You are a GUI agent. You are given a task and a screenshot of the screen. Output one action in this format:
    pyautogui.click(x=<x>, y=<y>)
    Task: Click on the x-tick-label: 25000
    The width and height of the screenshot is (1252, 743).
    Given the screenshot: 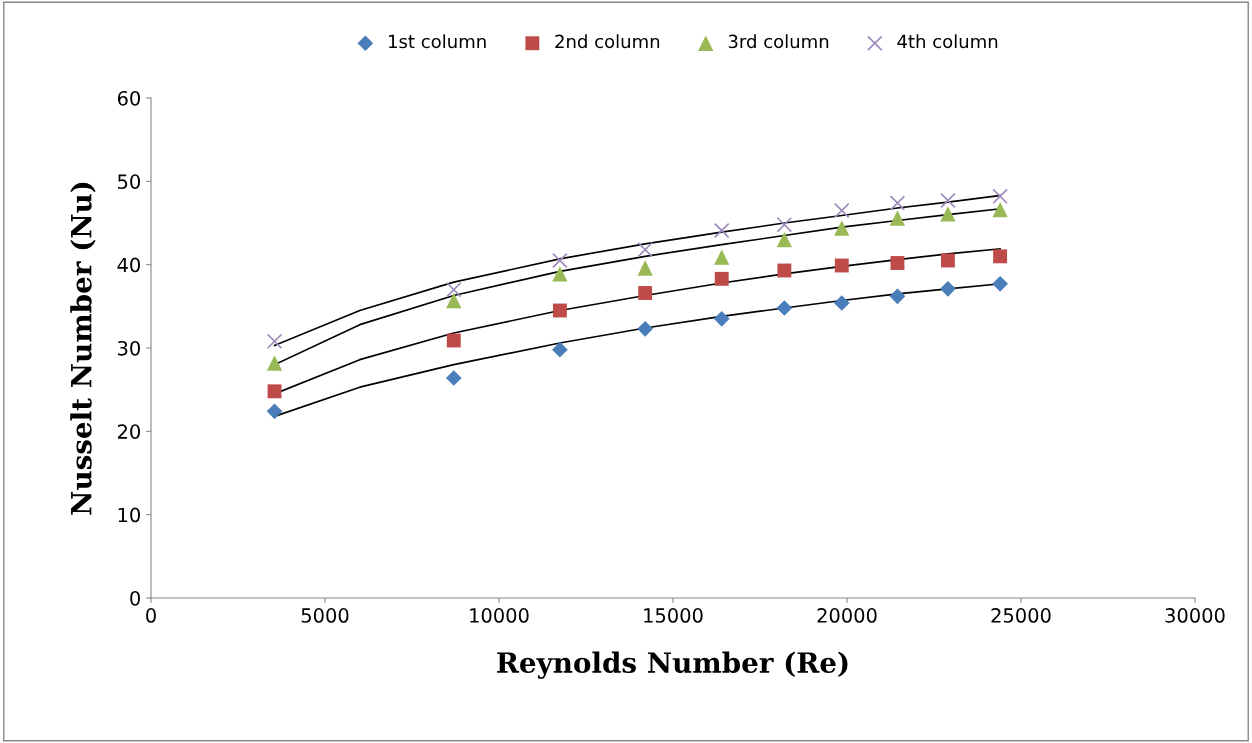 What is the action you would take?
    pyautogui.click(x=1021, y=615)
    